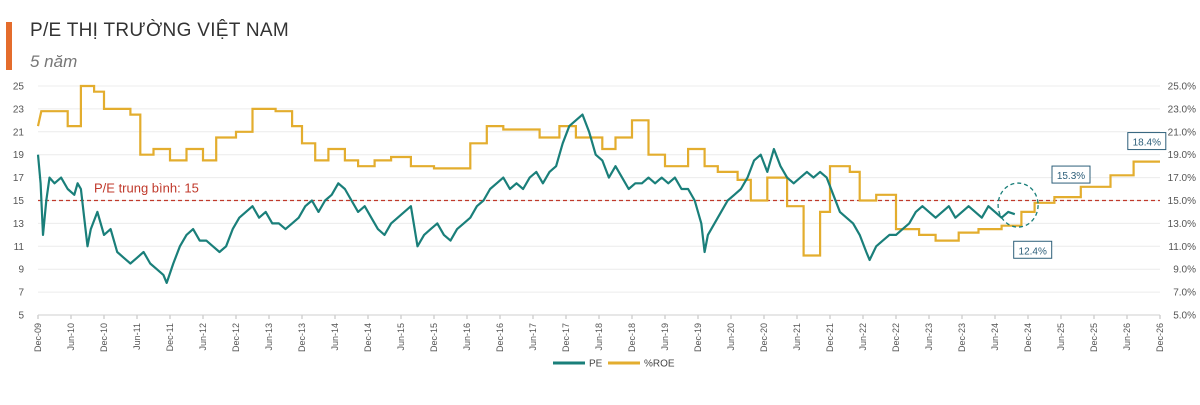 This screenshot has height=405, width=1200. Describe the element at coordinates (19, 132) in the screenshot. I see `left-tick-label: 21` at that location.